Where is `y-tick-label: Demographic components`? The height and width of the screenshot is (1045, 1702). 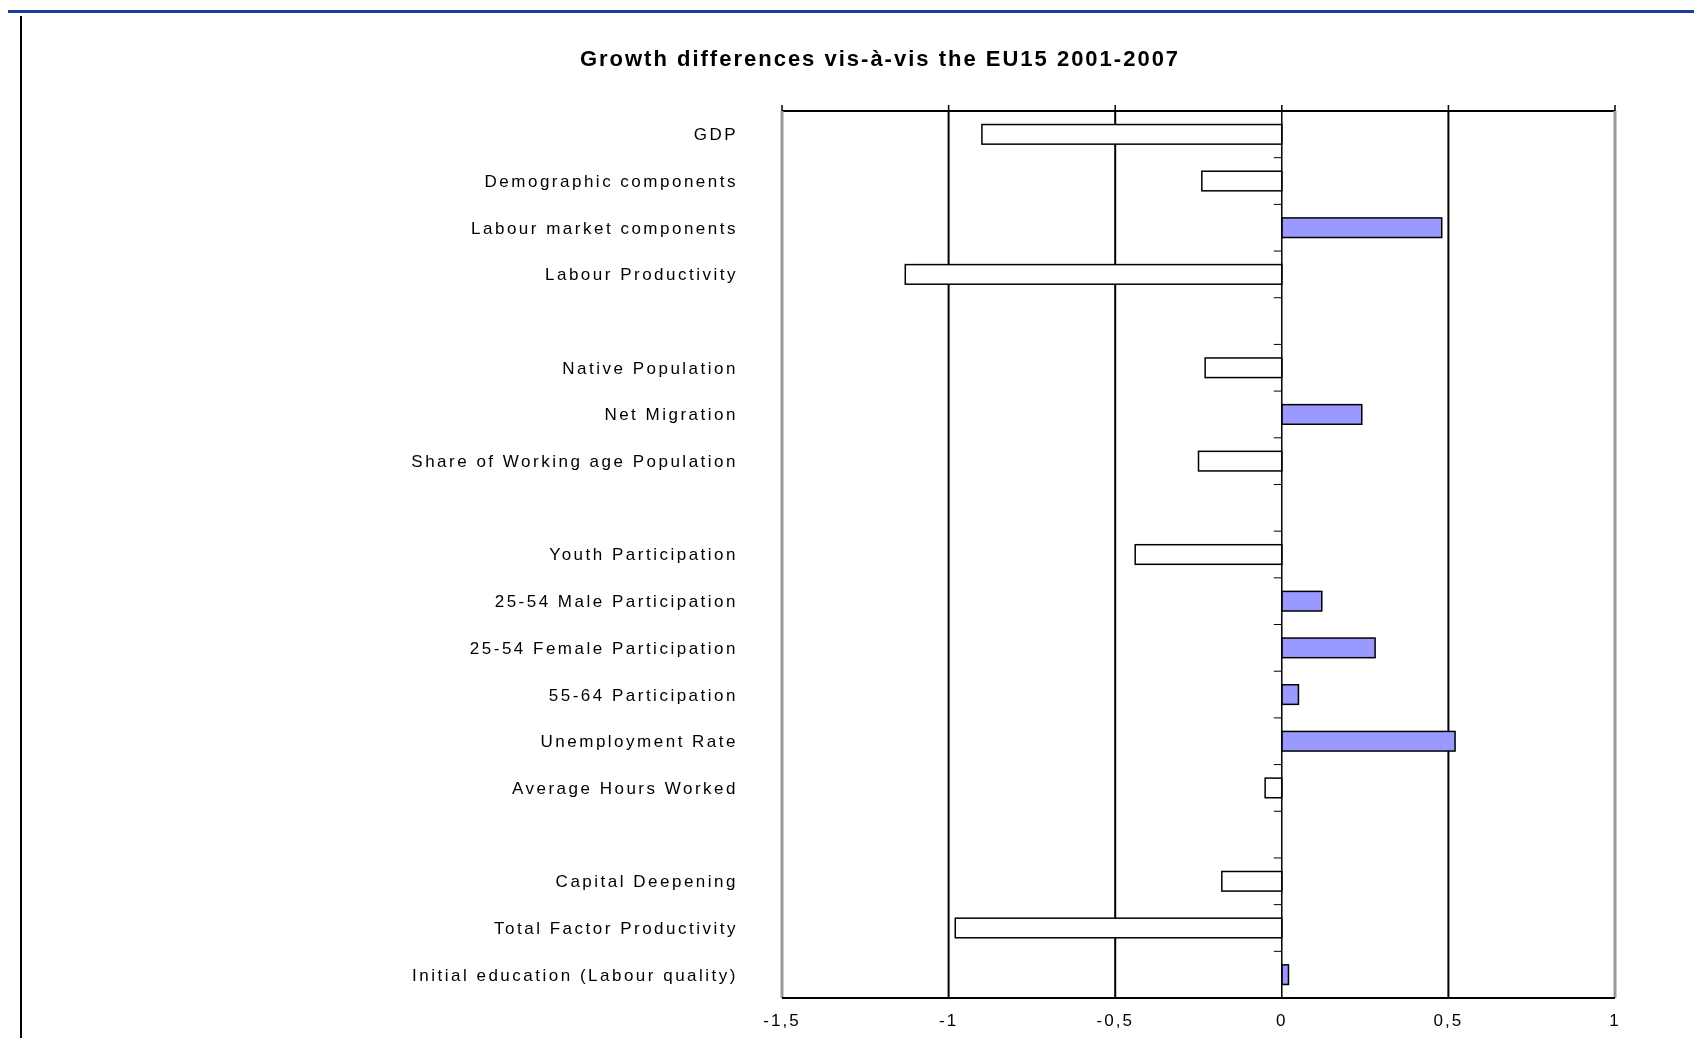
y-tick-label: Demographic components is located at coordinates (611, 181).